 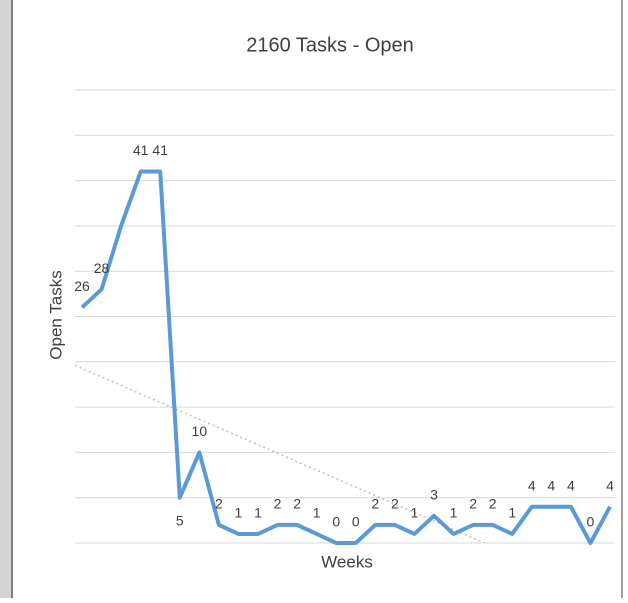 I want to click on data-label: 5, so click(x=180, y=520).